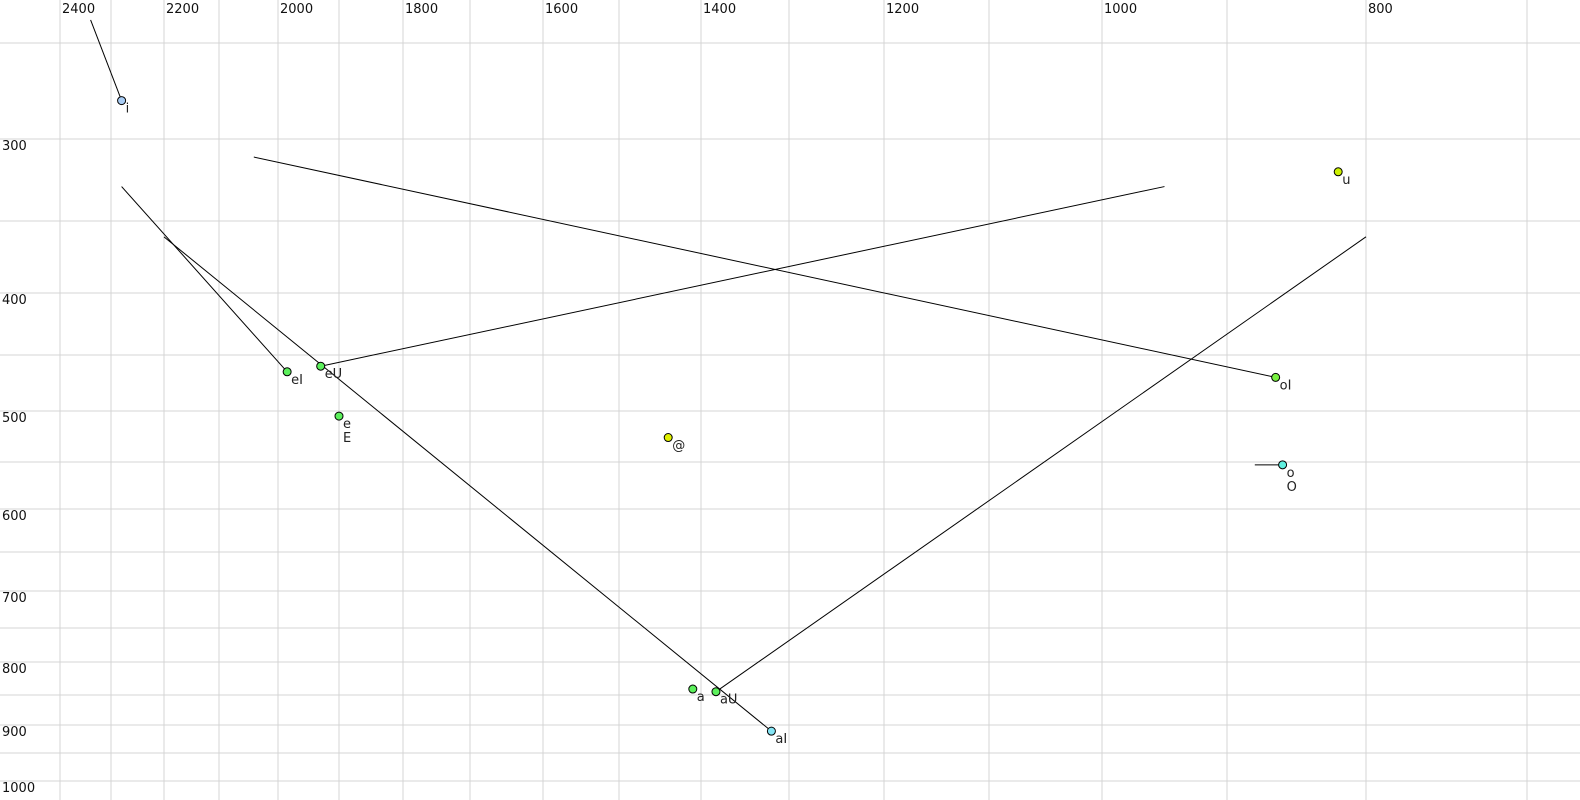 This screenshot has width=1580, height=800. What do you see at coordinates (296, 9) in the screenshot?
I see `x-tick-label: 2000` at bounding box center [296, 9].